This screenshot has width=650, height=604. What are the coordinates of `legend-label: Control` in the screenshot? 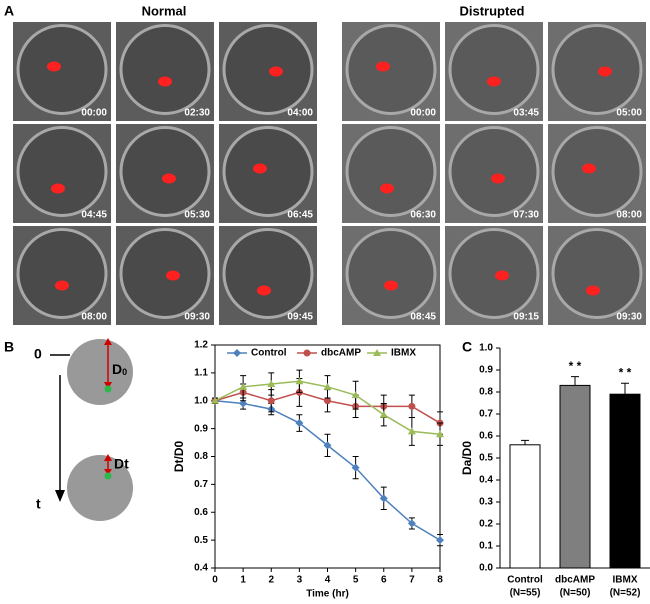 It's located at (269, 353).